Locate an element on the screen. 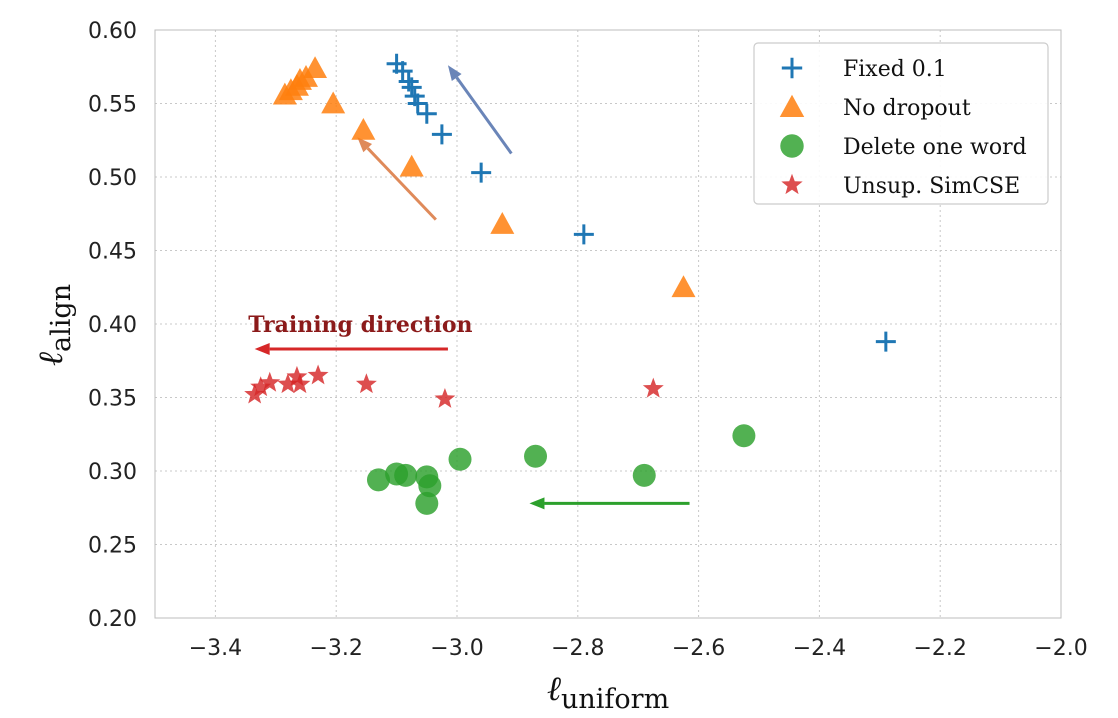 The image size is (1118, 718). y-tick-label: 0.35 is located at coordinates (112, 399).